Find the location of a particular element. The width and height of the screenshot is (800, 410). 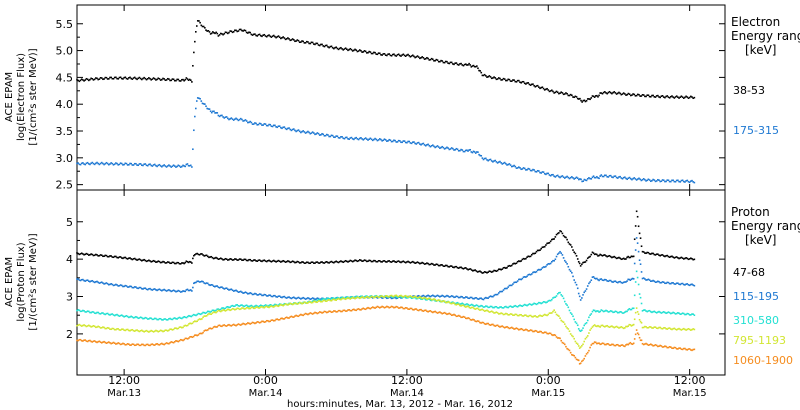

proton-ytick-label: 5 is located at coordinates (69, 222).